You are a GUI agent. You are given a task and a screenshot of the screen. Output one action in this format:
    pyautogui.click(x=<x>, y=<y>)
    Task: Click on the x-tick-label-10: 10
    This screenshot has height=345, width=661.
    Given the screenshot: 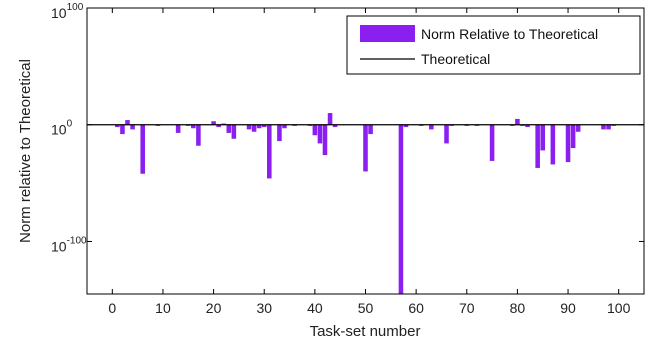 What is the action you would take?
    pyautogui.click(x=163, y=308)
    